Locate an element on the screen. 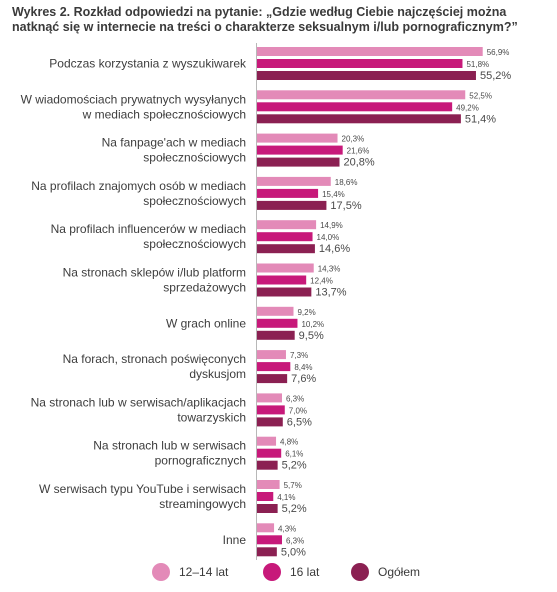  legend-item-ogolem: Ogółem is located at coordinates (385, 572).